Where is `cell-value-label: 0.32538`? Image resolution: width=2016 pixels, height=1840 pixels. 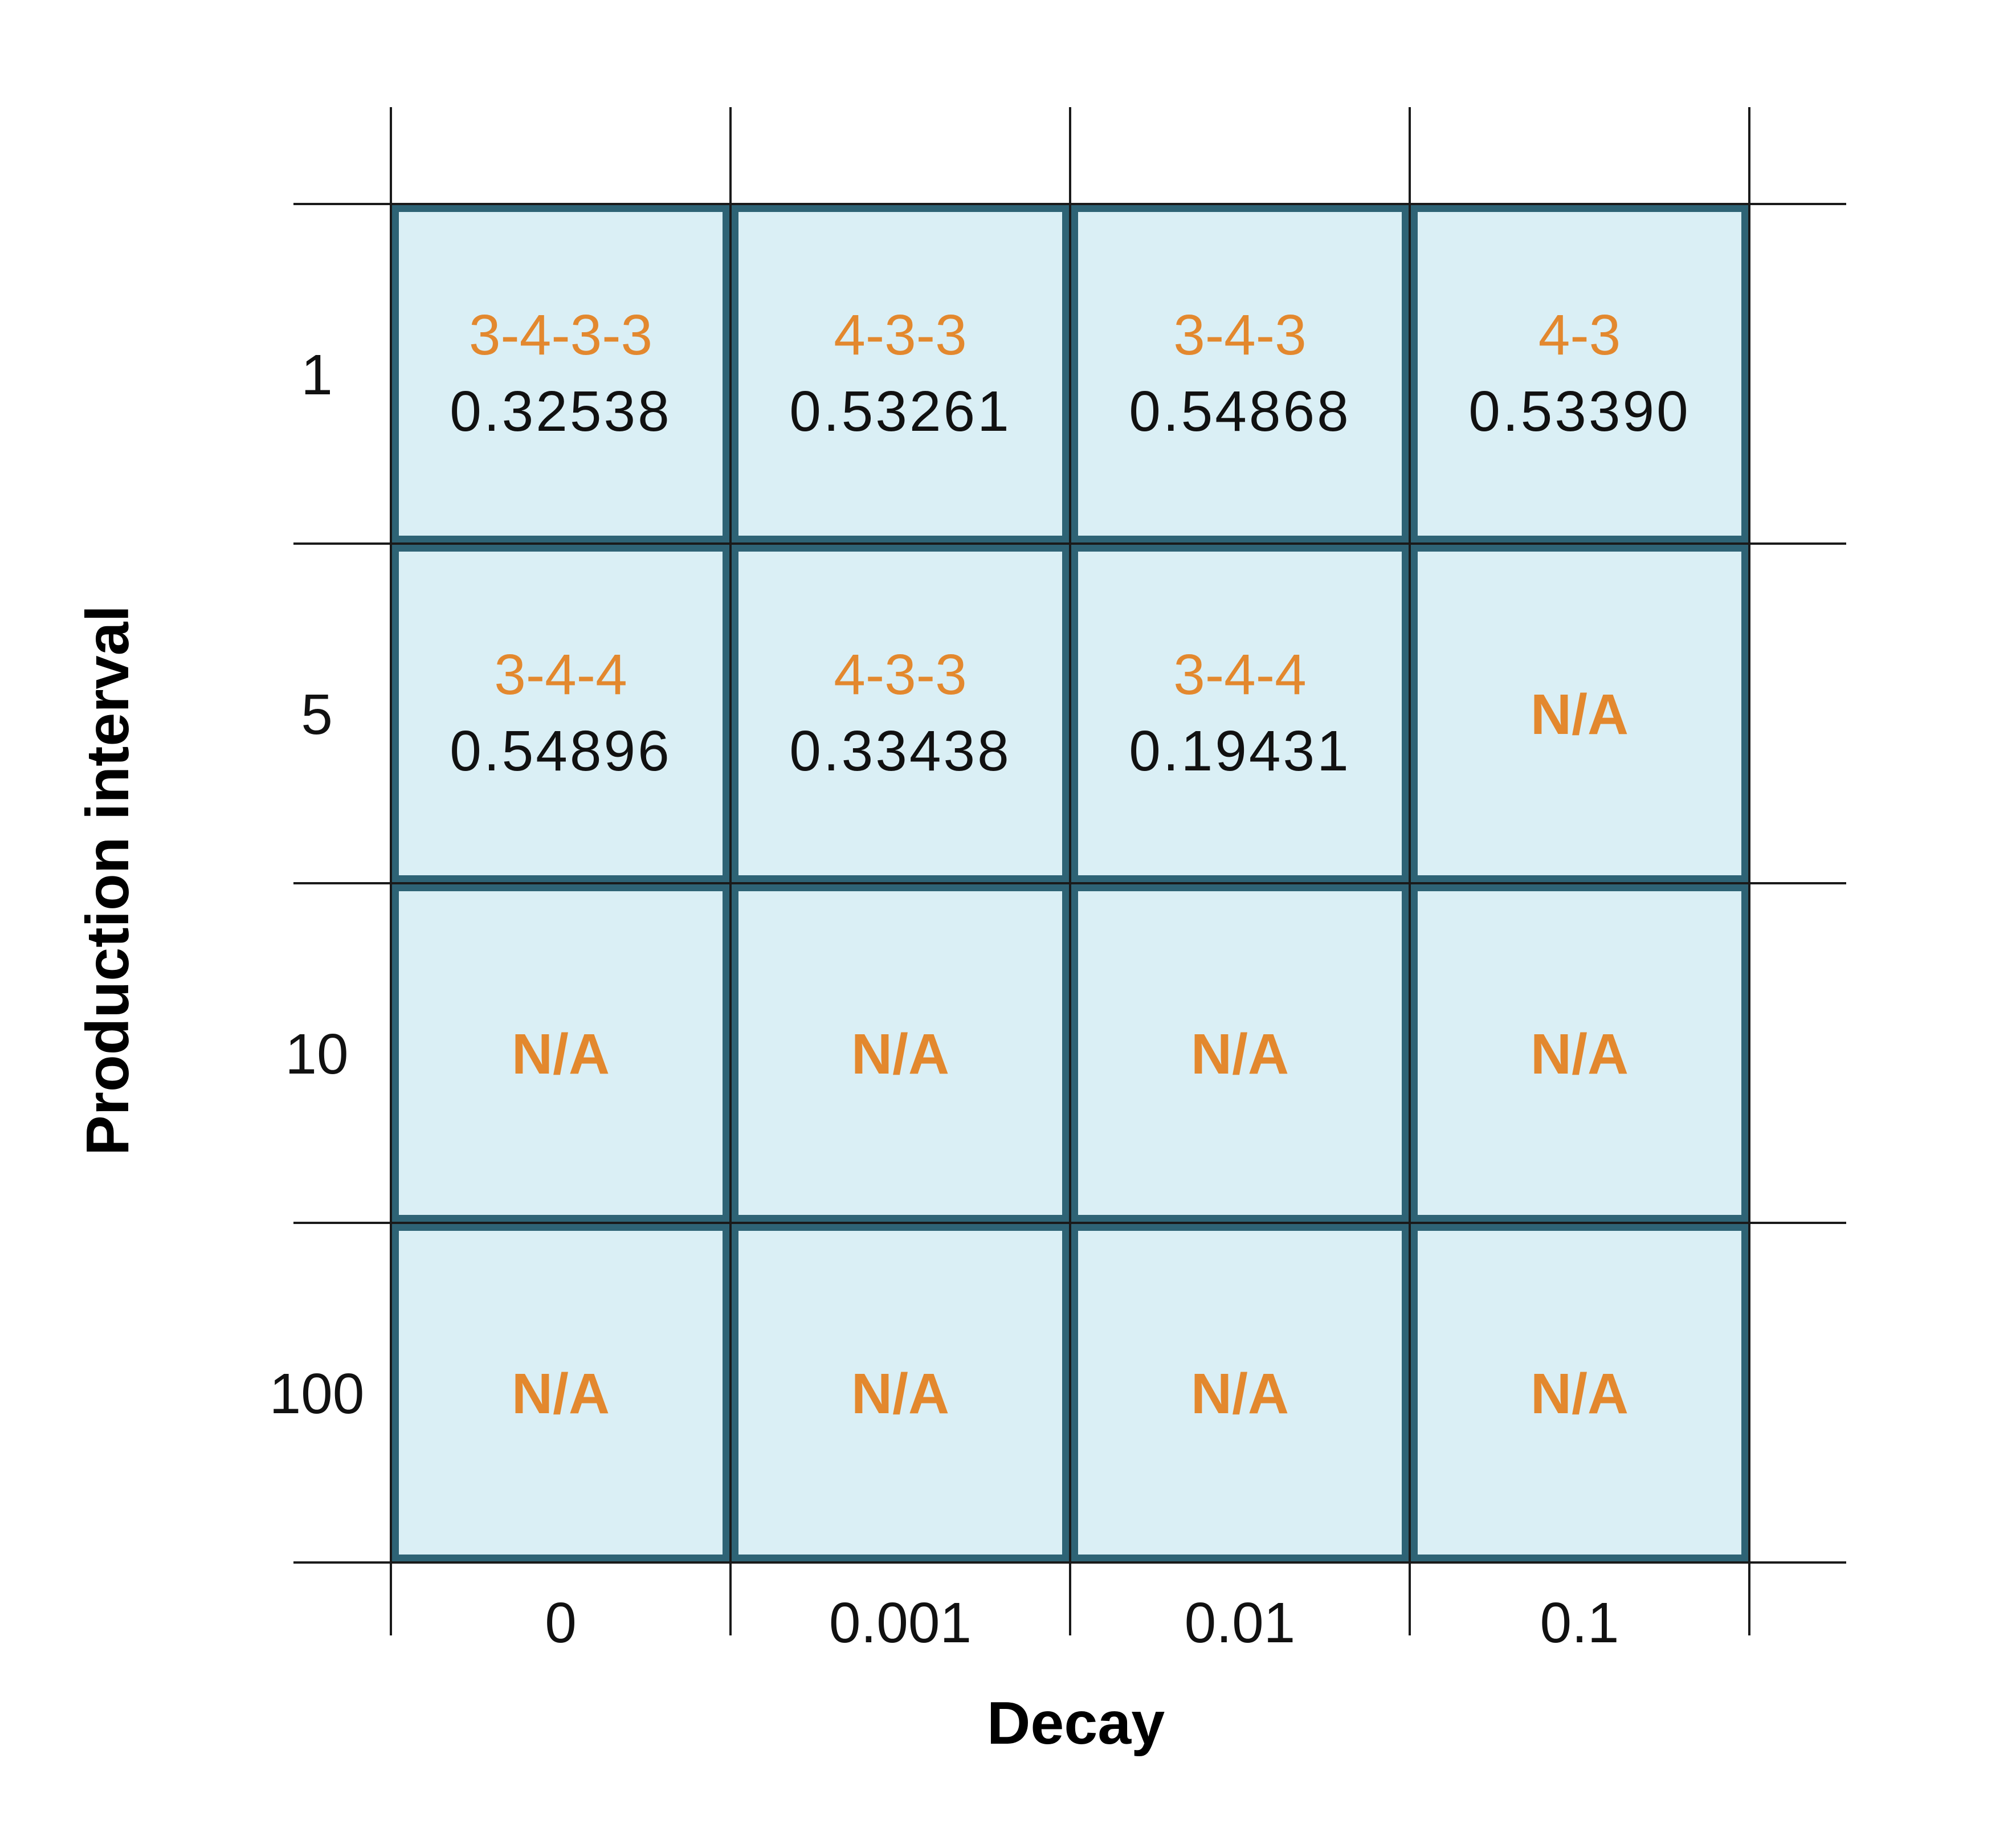
cell-value-label: 0.32538 is located at coordinates (560, 411).